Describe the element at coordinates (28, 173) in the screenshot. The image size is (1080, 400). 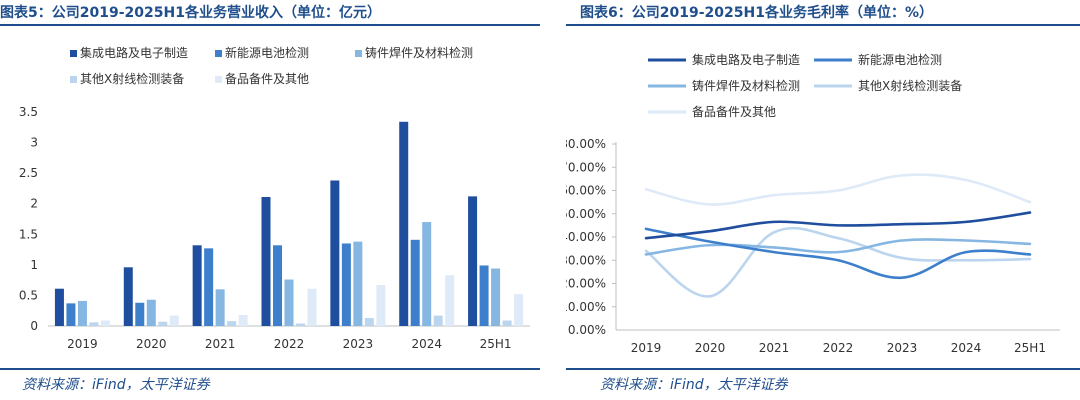
I see `y-tick-label: 2.5` at that location.